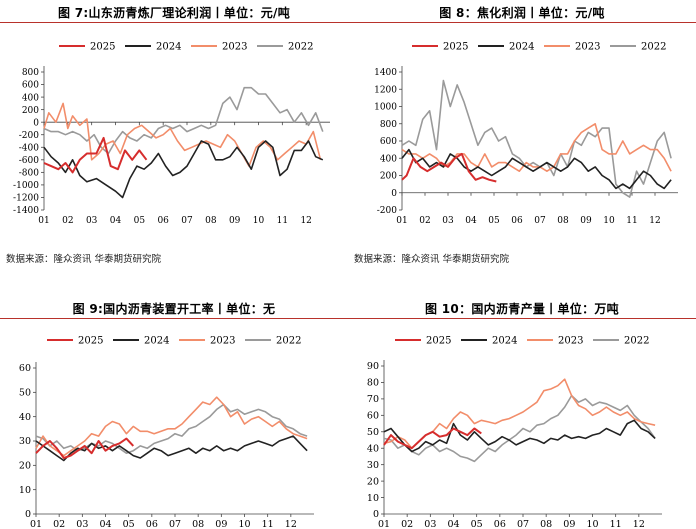 The height and width of the screenshot is (529, 696). I want to click on y-tick-label: 60, so click(373, 416).